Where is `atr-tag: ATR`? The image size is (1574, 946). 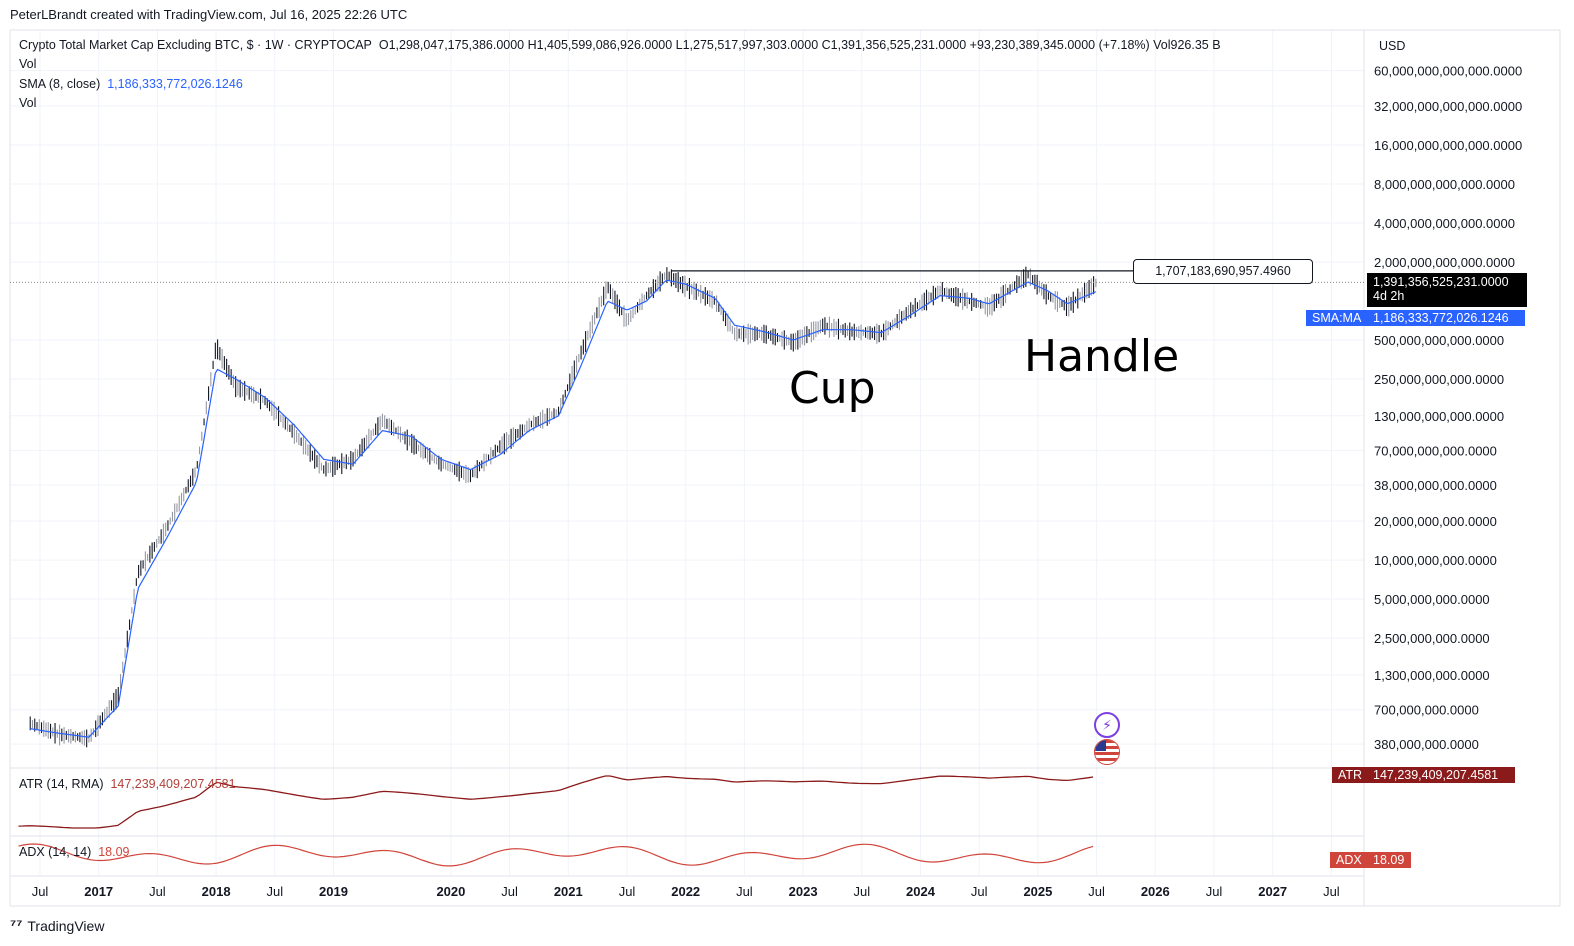 atr-tag: ATR is located at coordinates (1350, 775).